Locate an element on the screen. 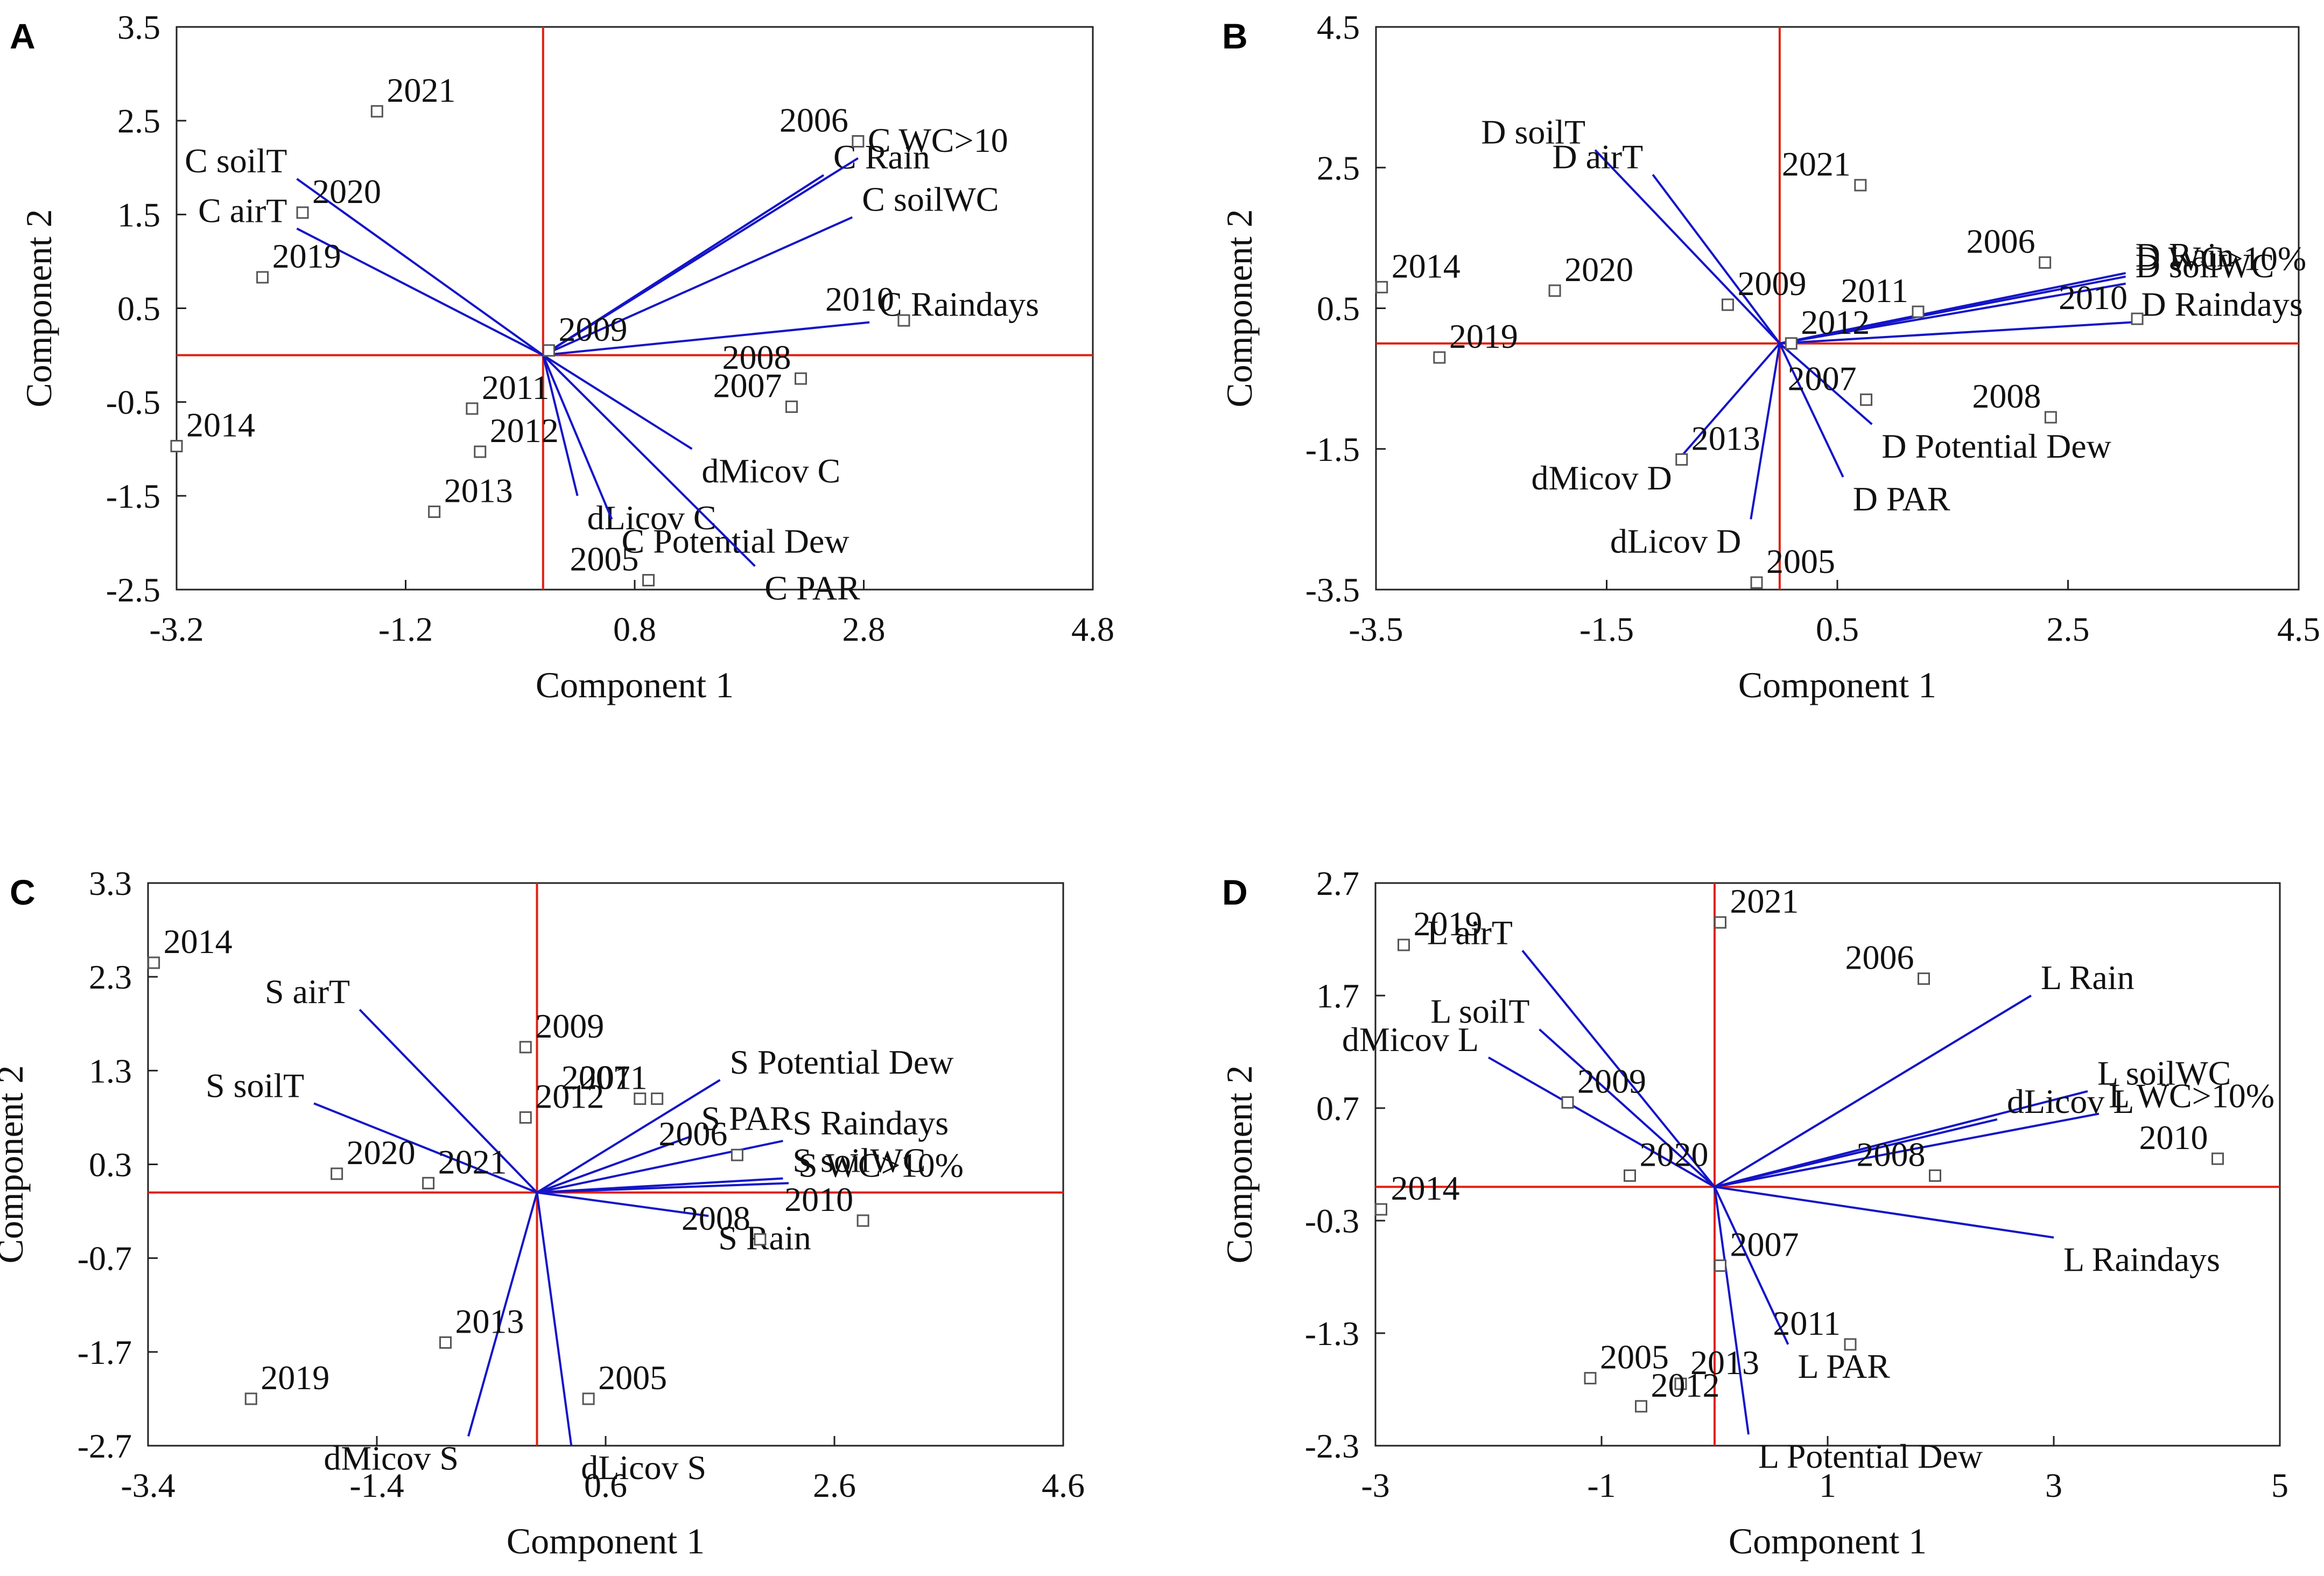  x-tick-label: 4.6 is located at coordinates (1063, 1485).